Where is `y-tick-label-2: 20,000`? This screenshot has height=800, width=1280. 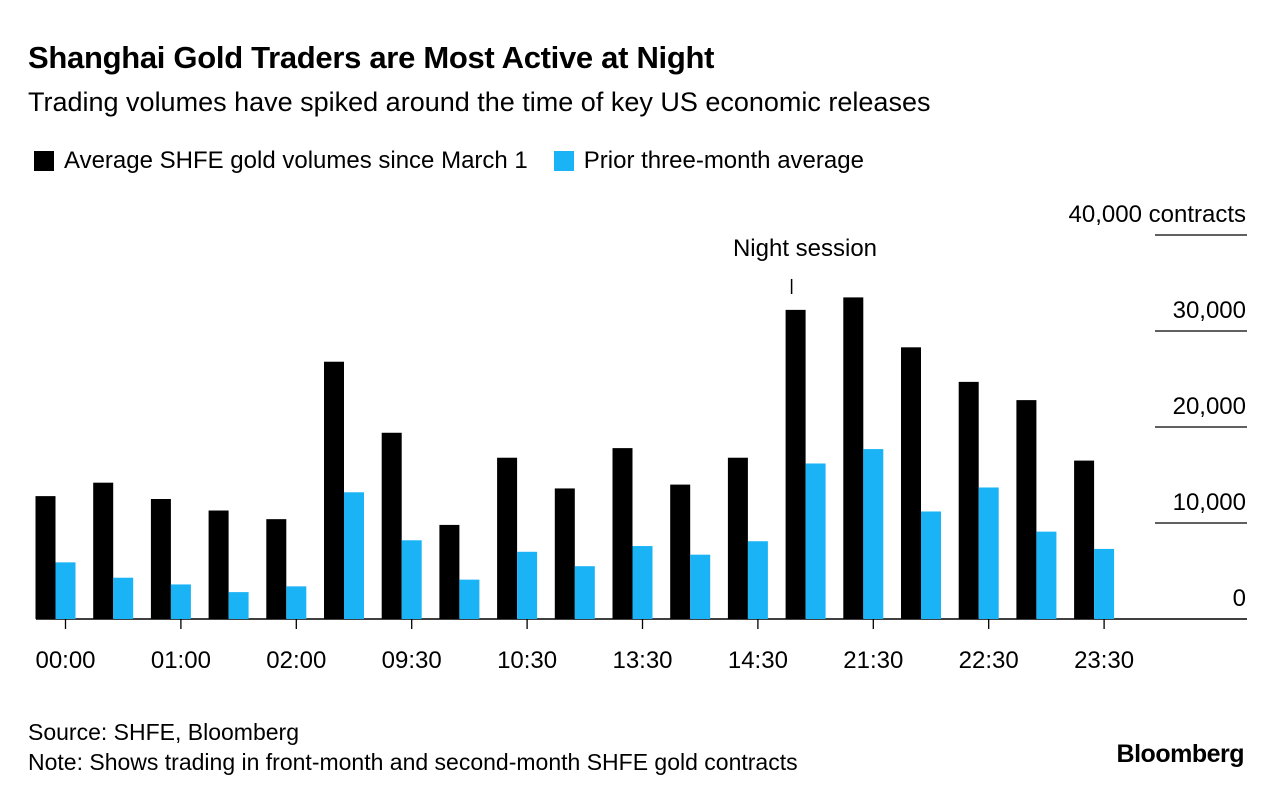 y-tick-label-2: 20,000 is located at coordinates (1209, 406).